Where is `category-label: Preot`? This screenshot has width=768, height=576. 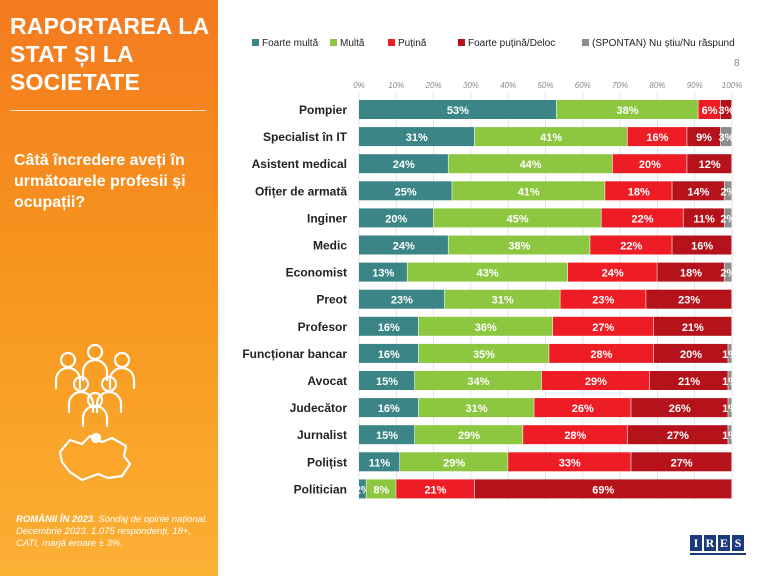
category-label: Preot is located at coordinates (331, 300).